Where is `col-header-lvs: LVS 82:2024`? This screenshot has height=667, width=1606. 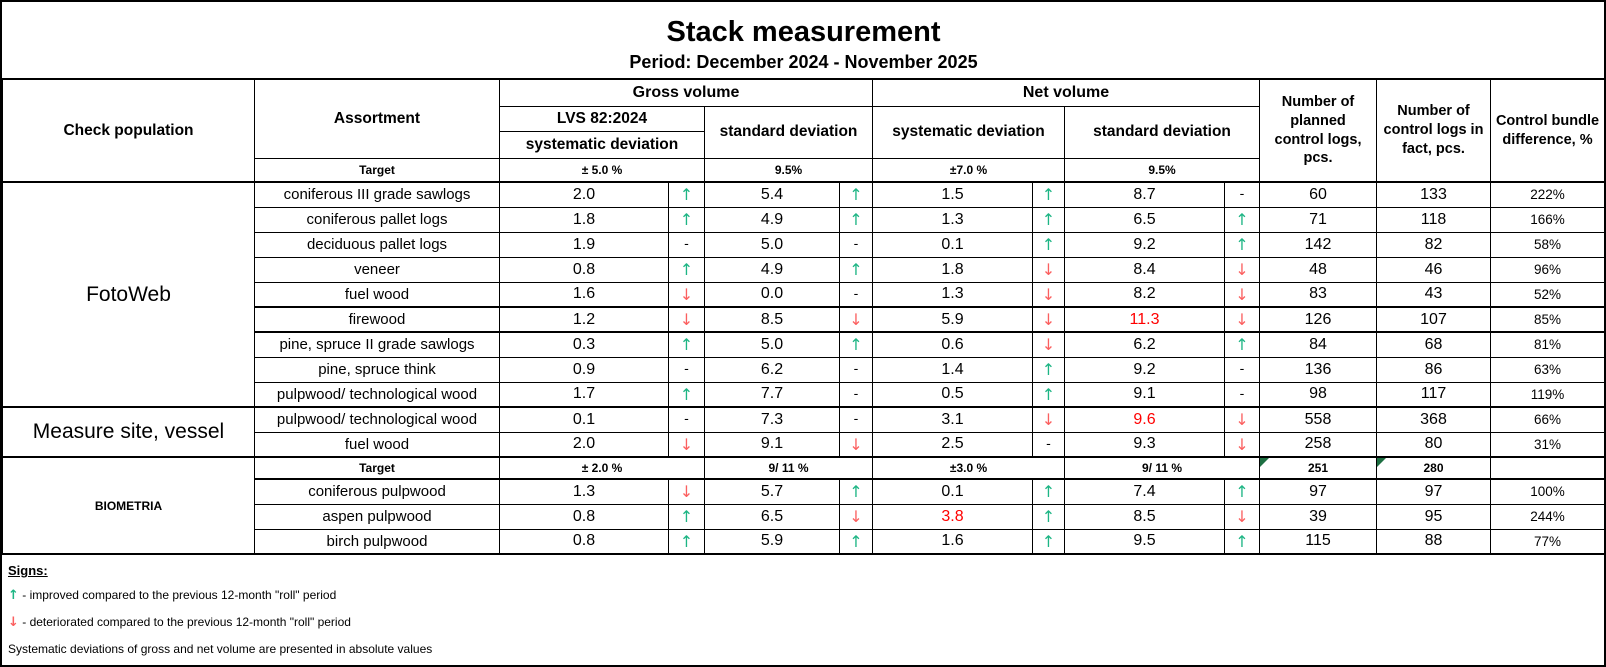 col-header-lvs: LVS 82:2024 is located at coordinates (602, 118).